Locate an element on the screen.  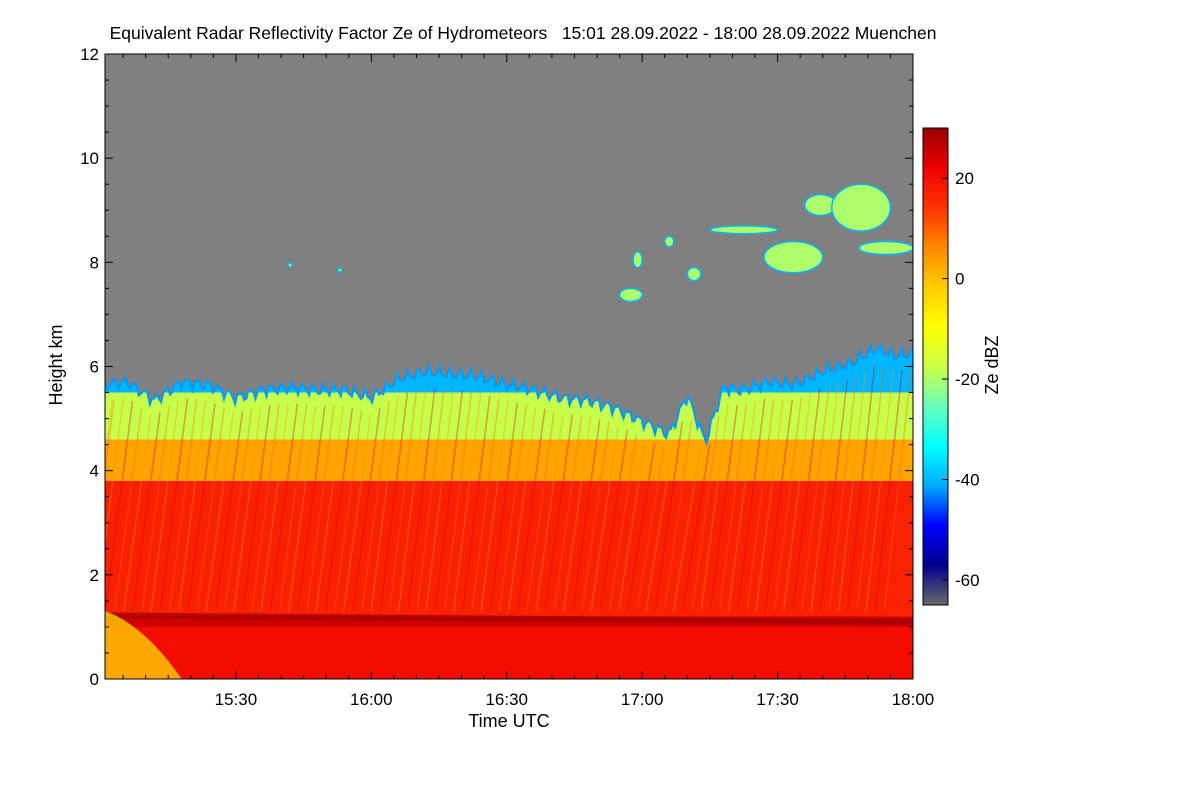
y-tick-label: 4 is located at coordinates (94, 471).